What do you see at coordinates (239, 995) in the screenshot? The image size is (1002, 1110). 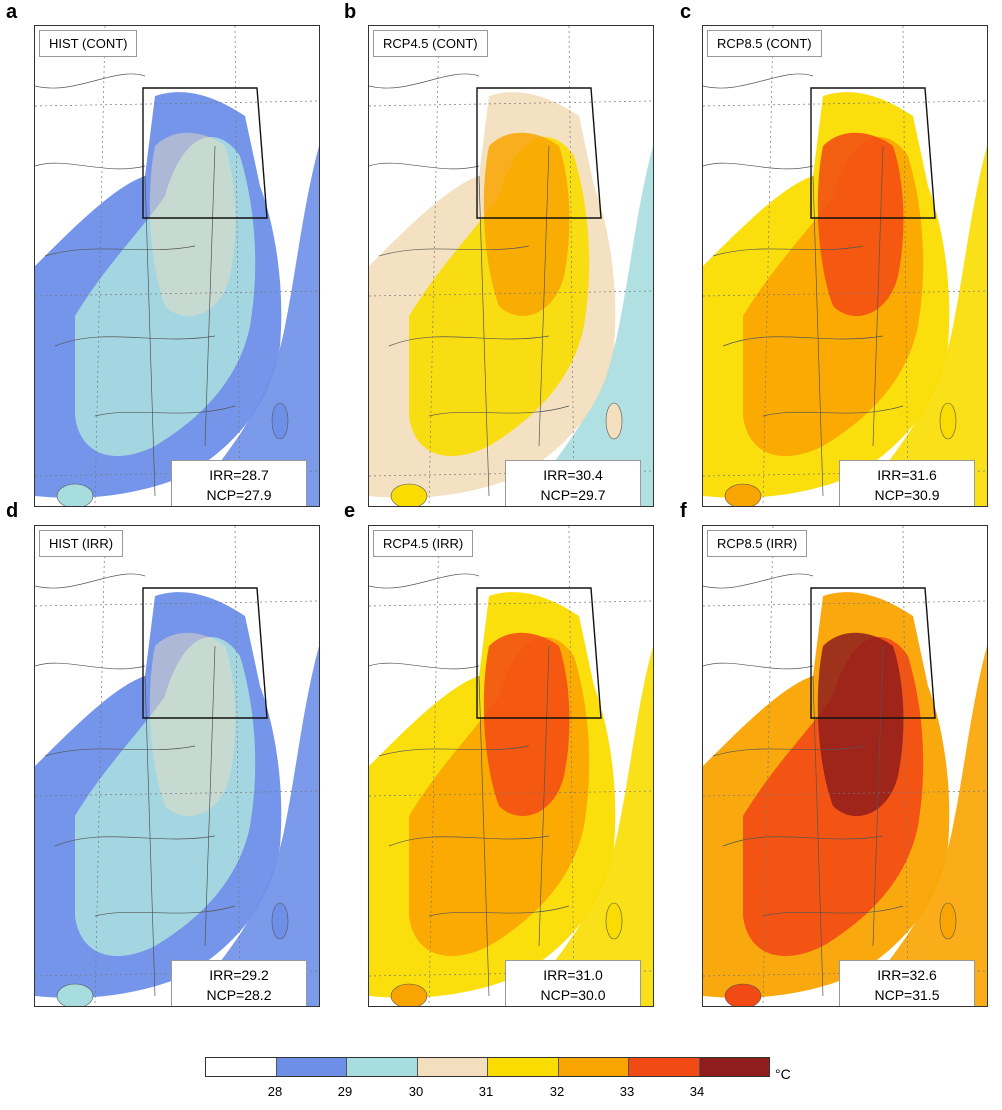 I see `ncp-value: NCP=28.2` at bounding box center [239, 995].